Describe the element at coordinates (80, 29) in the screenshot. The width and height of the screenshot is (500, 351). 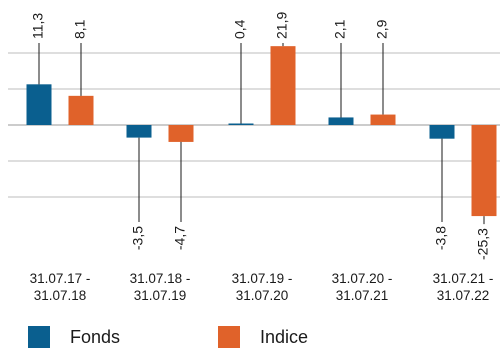
I see `data-label-indice-0: 8,1` at that location.